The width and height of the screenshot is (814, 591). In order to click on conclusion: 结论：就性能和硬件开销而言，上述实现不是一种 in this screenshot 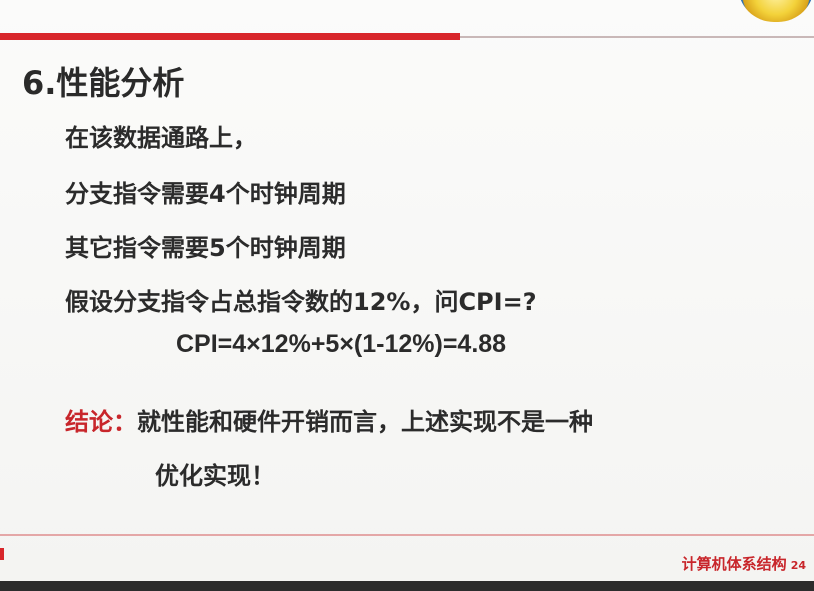, I will do `click(329, 419)`.